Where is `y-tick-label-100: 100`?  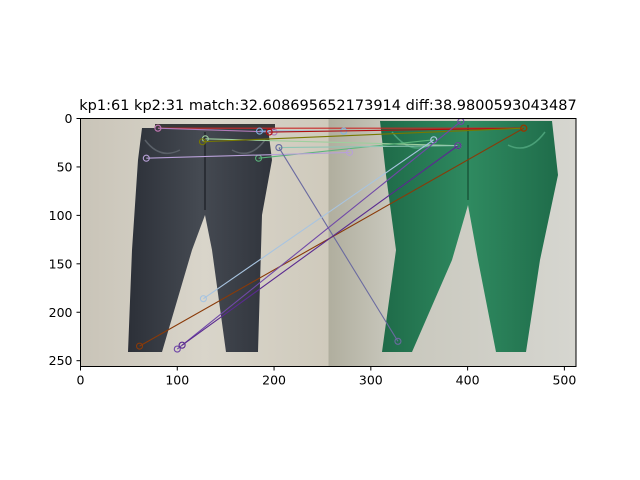
y-tick-label-100: 100 is located at coordinates (61, 215).